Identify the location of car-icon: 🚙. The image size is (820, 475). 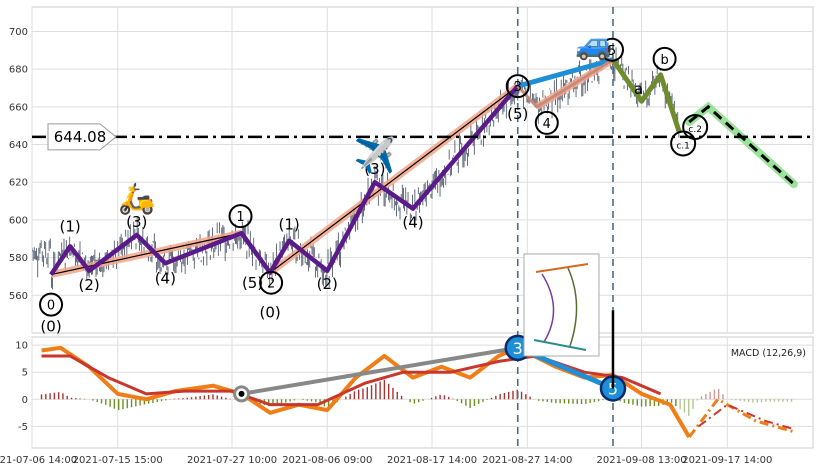
(593, 44).